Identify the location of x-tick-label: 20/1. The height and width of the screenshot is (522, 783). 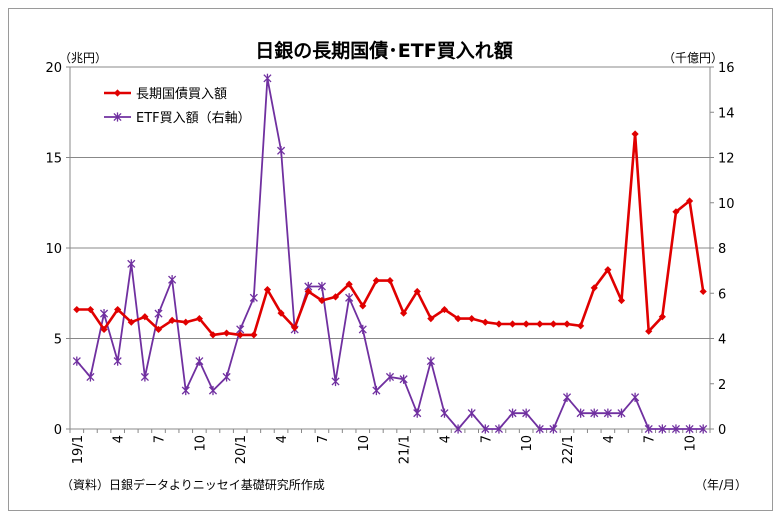
(241, 449).